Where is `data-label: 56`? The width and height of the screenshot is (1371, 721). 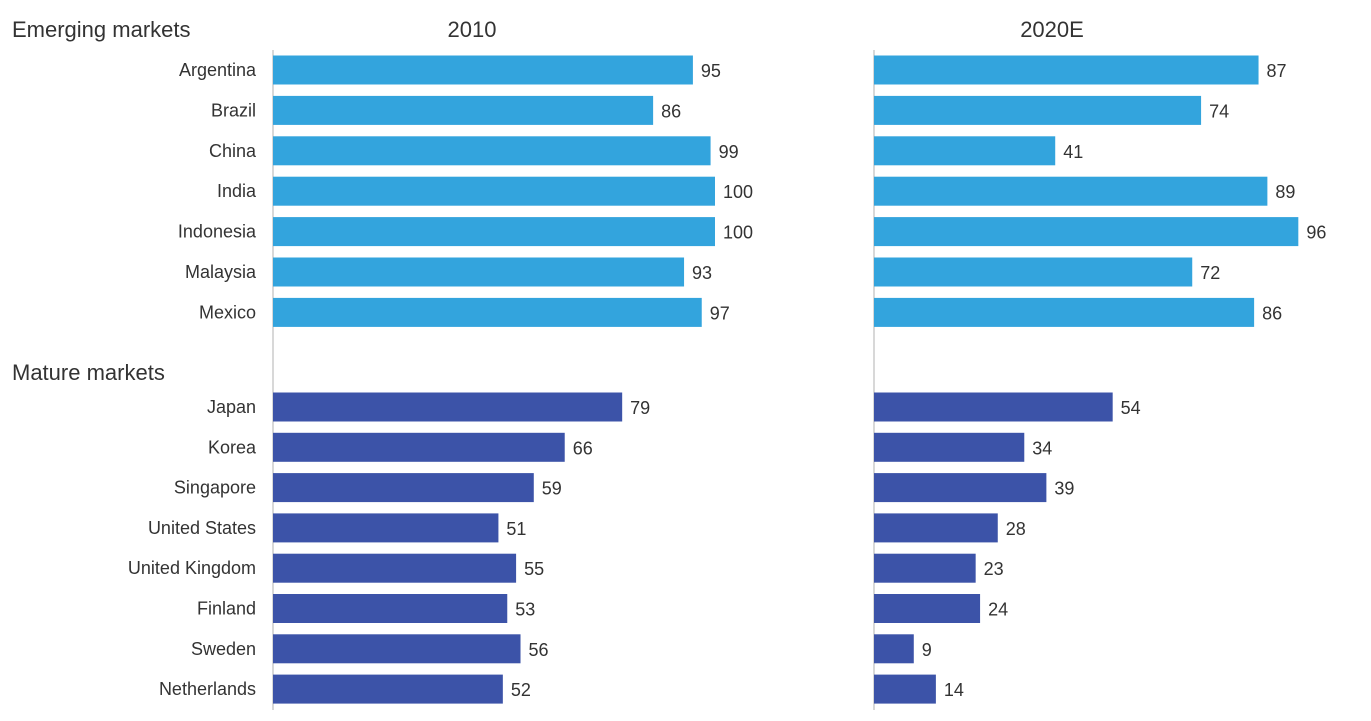
data-label: 56 is located at coordinates (539, 650).